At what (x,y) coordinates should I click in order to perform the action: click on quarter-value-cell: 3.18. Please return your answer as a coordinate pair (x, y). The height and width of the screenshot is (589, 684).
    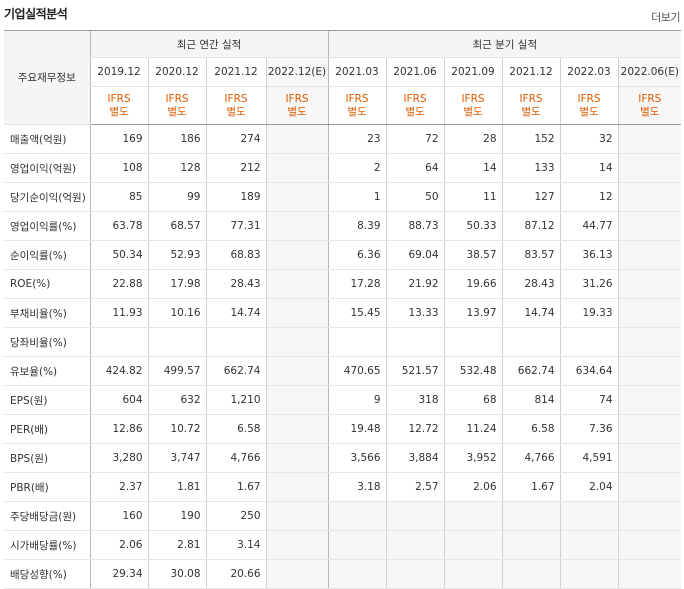
    Looking at the image, I should click on (357, 487).